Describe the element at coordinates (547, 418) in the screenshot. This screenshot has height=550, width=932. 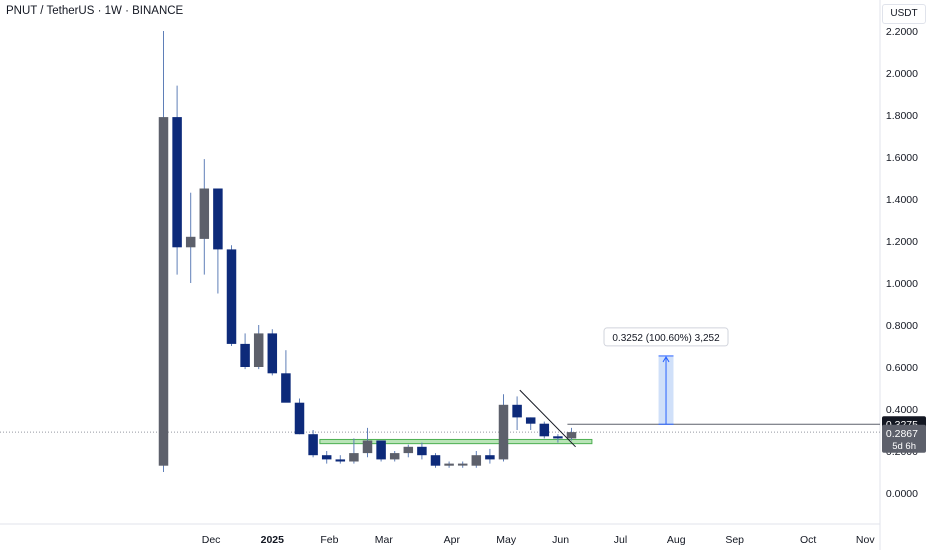
I see `trendline` at that location.